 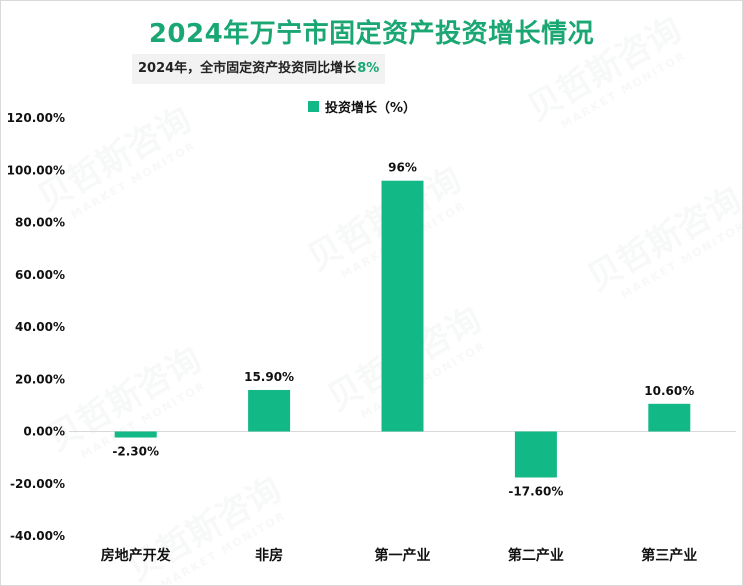 What do you see at coordinates (44, 432) in the screenshot?
I see `y-tick-label: 0.00%` at bounding box center [44, 432].